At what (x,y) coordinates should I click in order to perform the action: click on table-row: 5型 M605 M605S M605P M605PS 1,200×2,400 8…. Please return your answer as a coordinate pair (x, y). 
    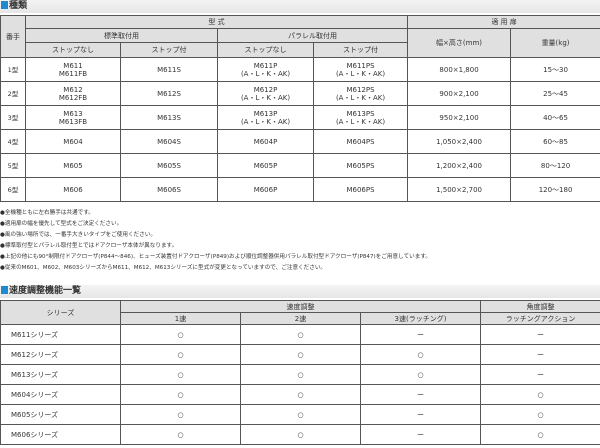
    Looking at the image, I should click on (300, 165).